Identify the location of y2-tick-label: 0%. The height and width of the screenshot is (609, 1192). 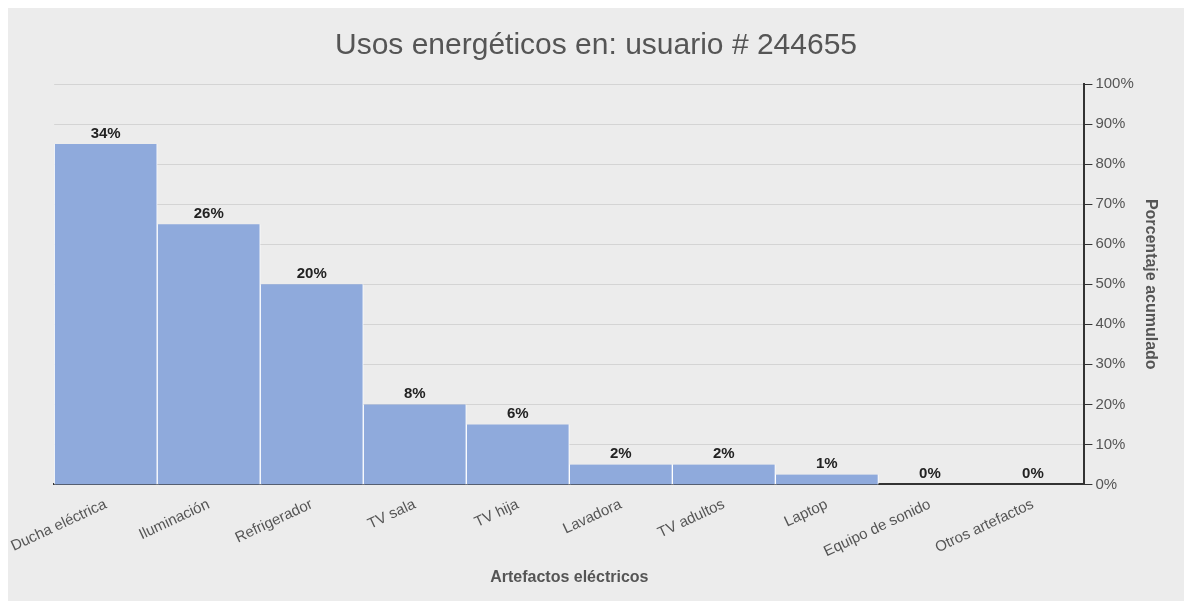
(1106, 483).